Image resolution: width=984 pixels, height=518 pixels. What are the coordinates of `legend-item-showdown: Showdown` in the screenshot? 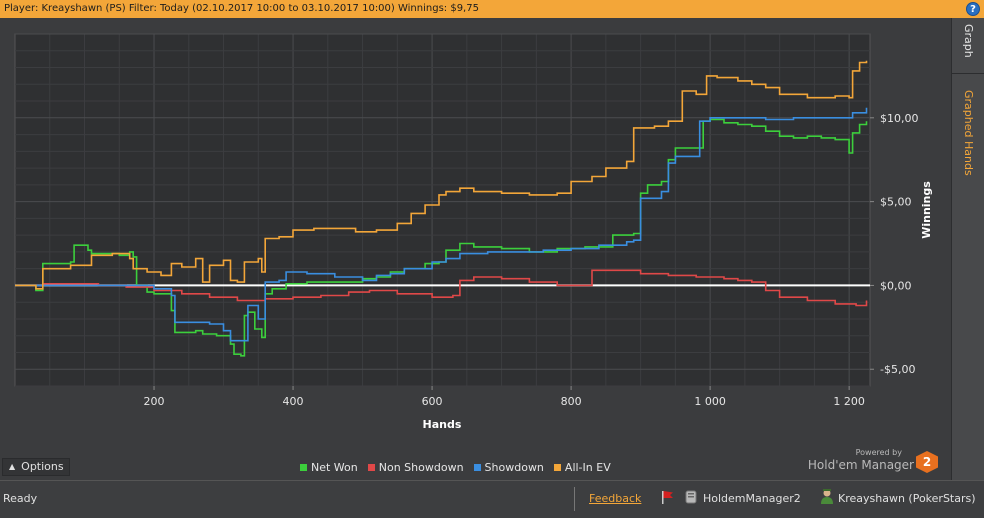 It's located at (508, 467).